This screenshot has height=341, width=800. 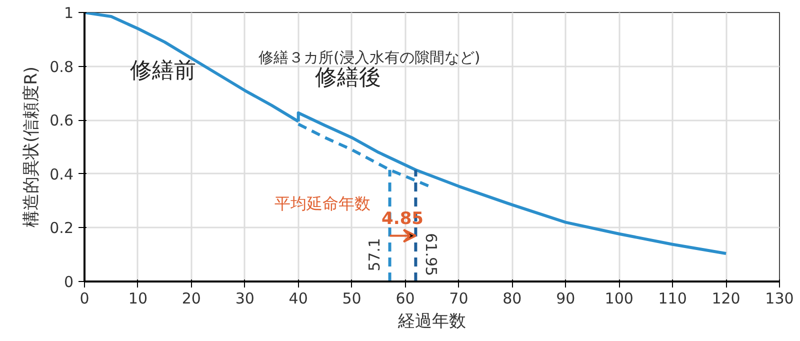 I want to click on x-tick-label: 0, so click(x=85, y=299).